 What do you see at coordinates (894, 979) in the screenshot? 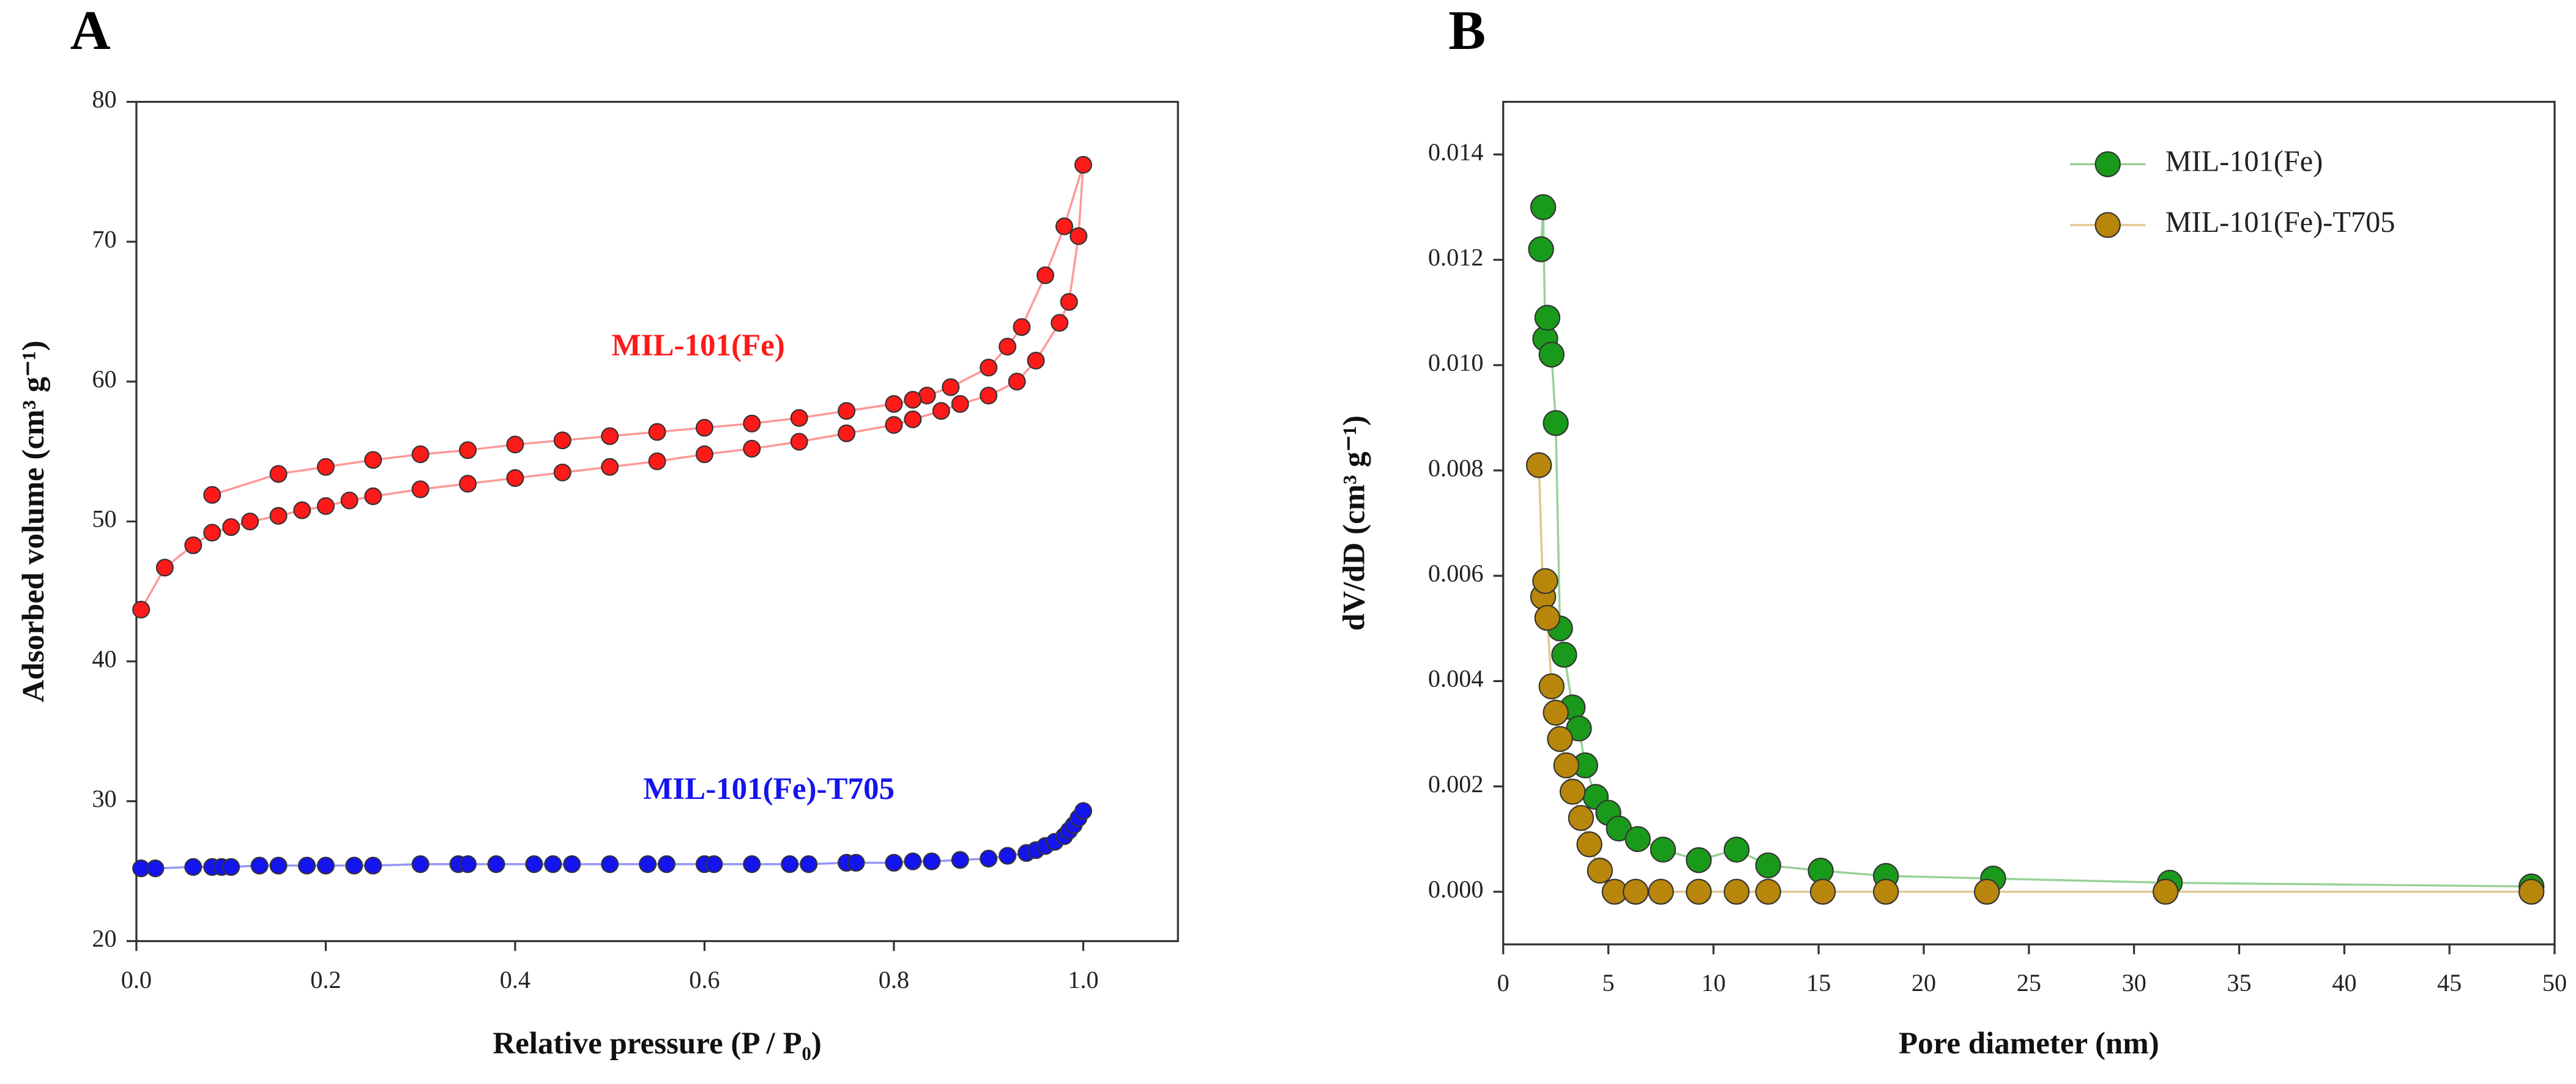
I see `x-tick-label: 0.8` at bounding box center [894, 979].